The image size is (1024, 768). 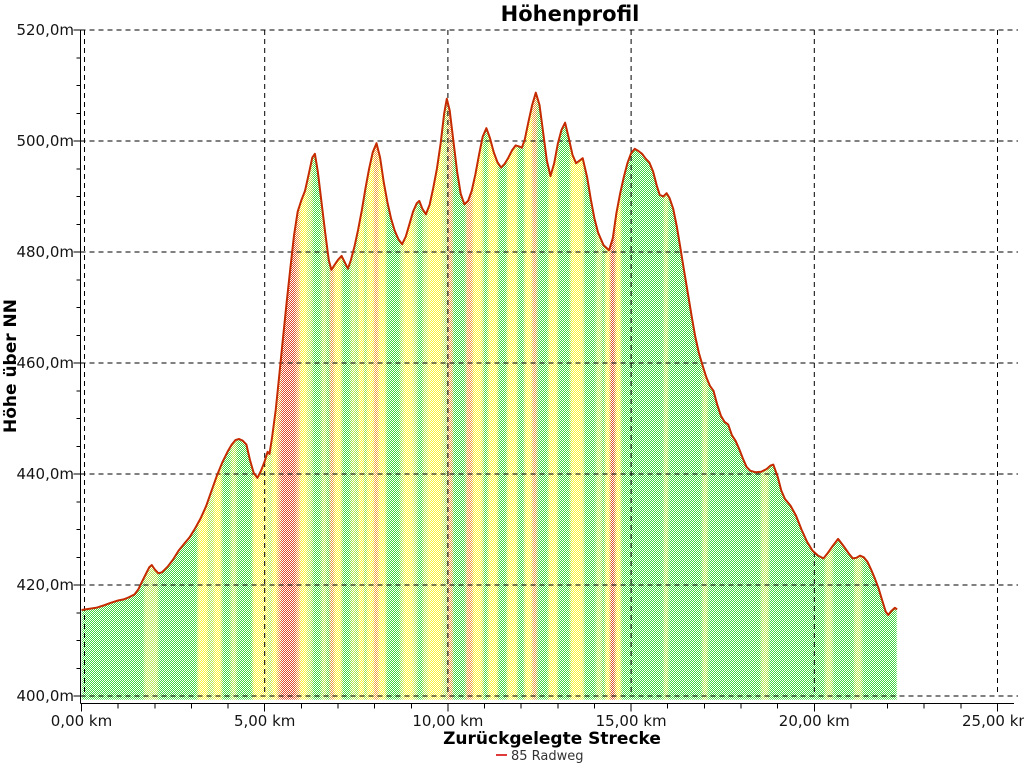 I want to click on y-axis-title: Höhe über NN, so click(x=11, y=366).